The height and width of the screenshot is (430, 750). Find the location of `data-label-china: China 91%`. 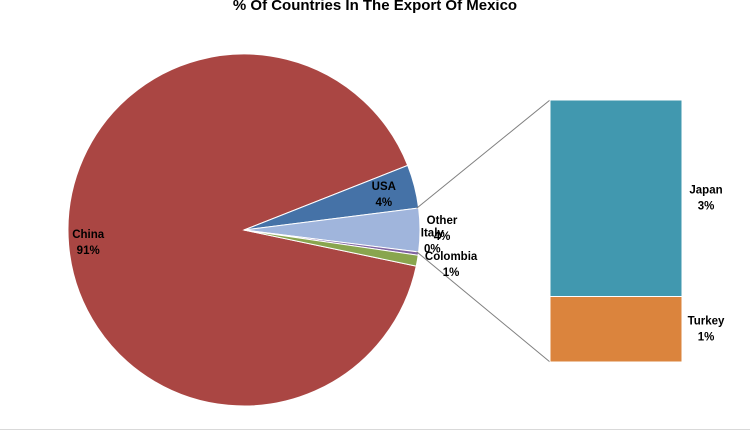

data-label-china: China 91% is located at coordinates (88, 243).